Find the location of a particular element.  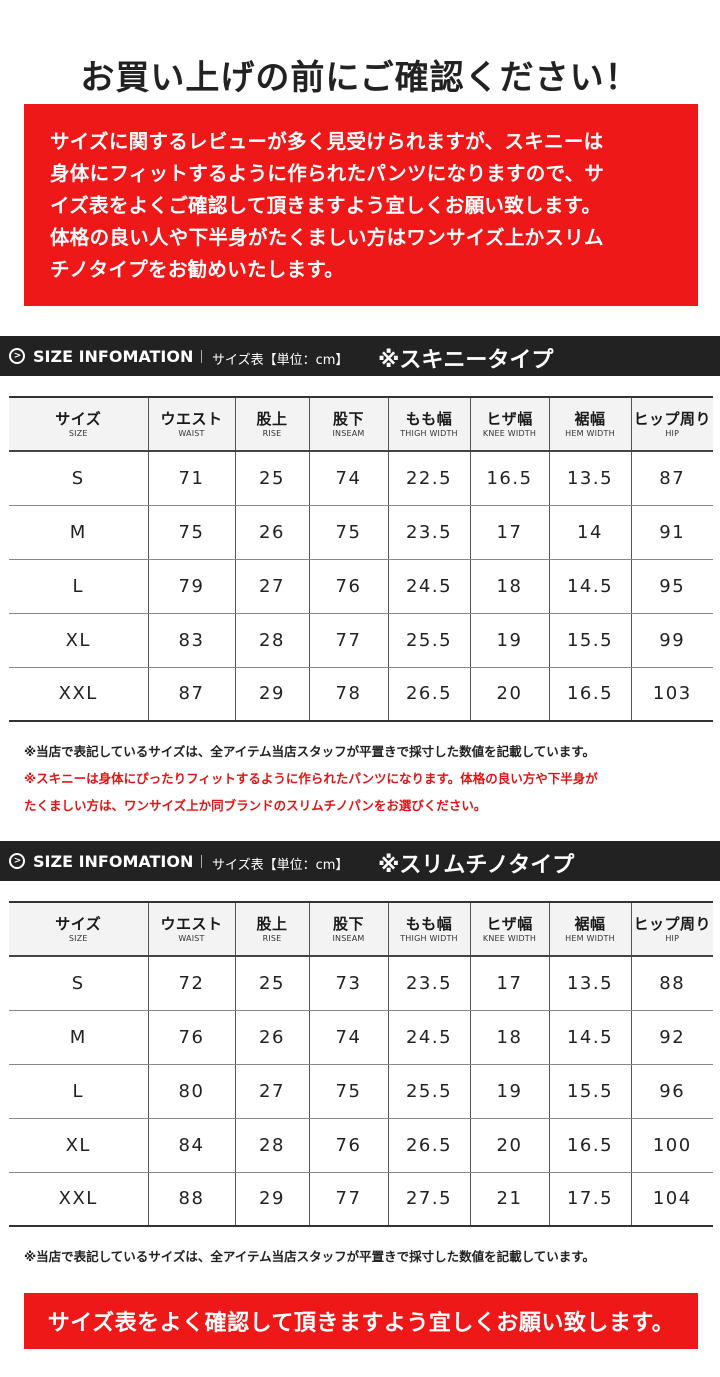

column-header: 股下 INSEAM is located at coordinates (348, 929).